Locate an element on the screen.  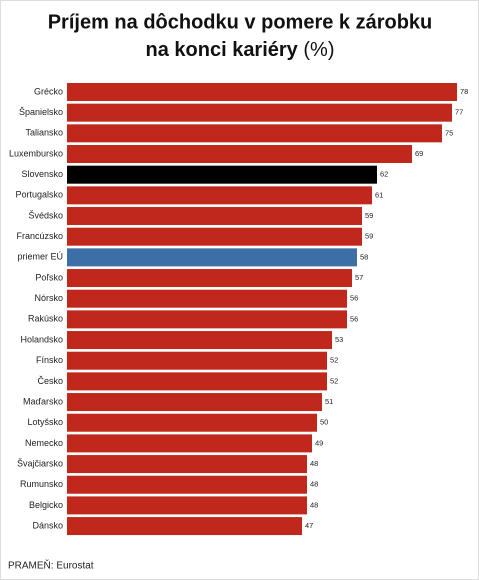
category-label: Holandsko is located at coordinates (41, 339).